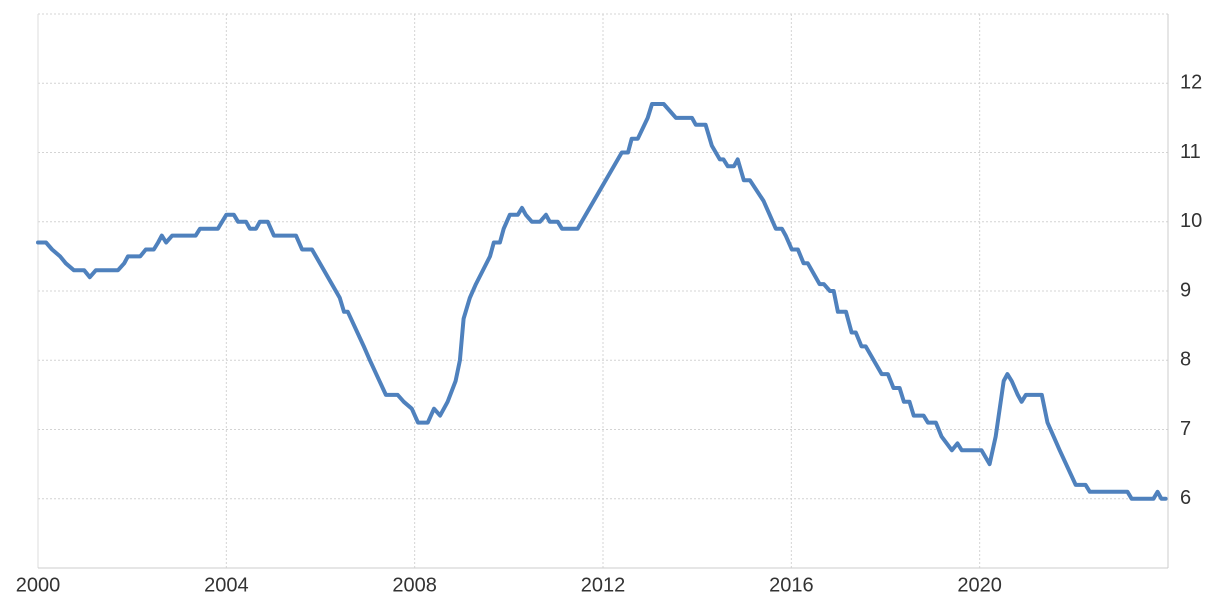  Describe the element at coordinates (1191, 221) in the screenshot. I see `y-tick-label: 10` at that location.